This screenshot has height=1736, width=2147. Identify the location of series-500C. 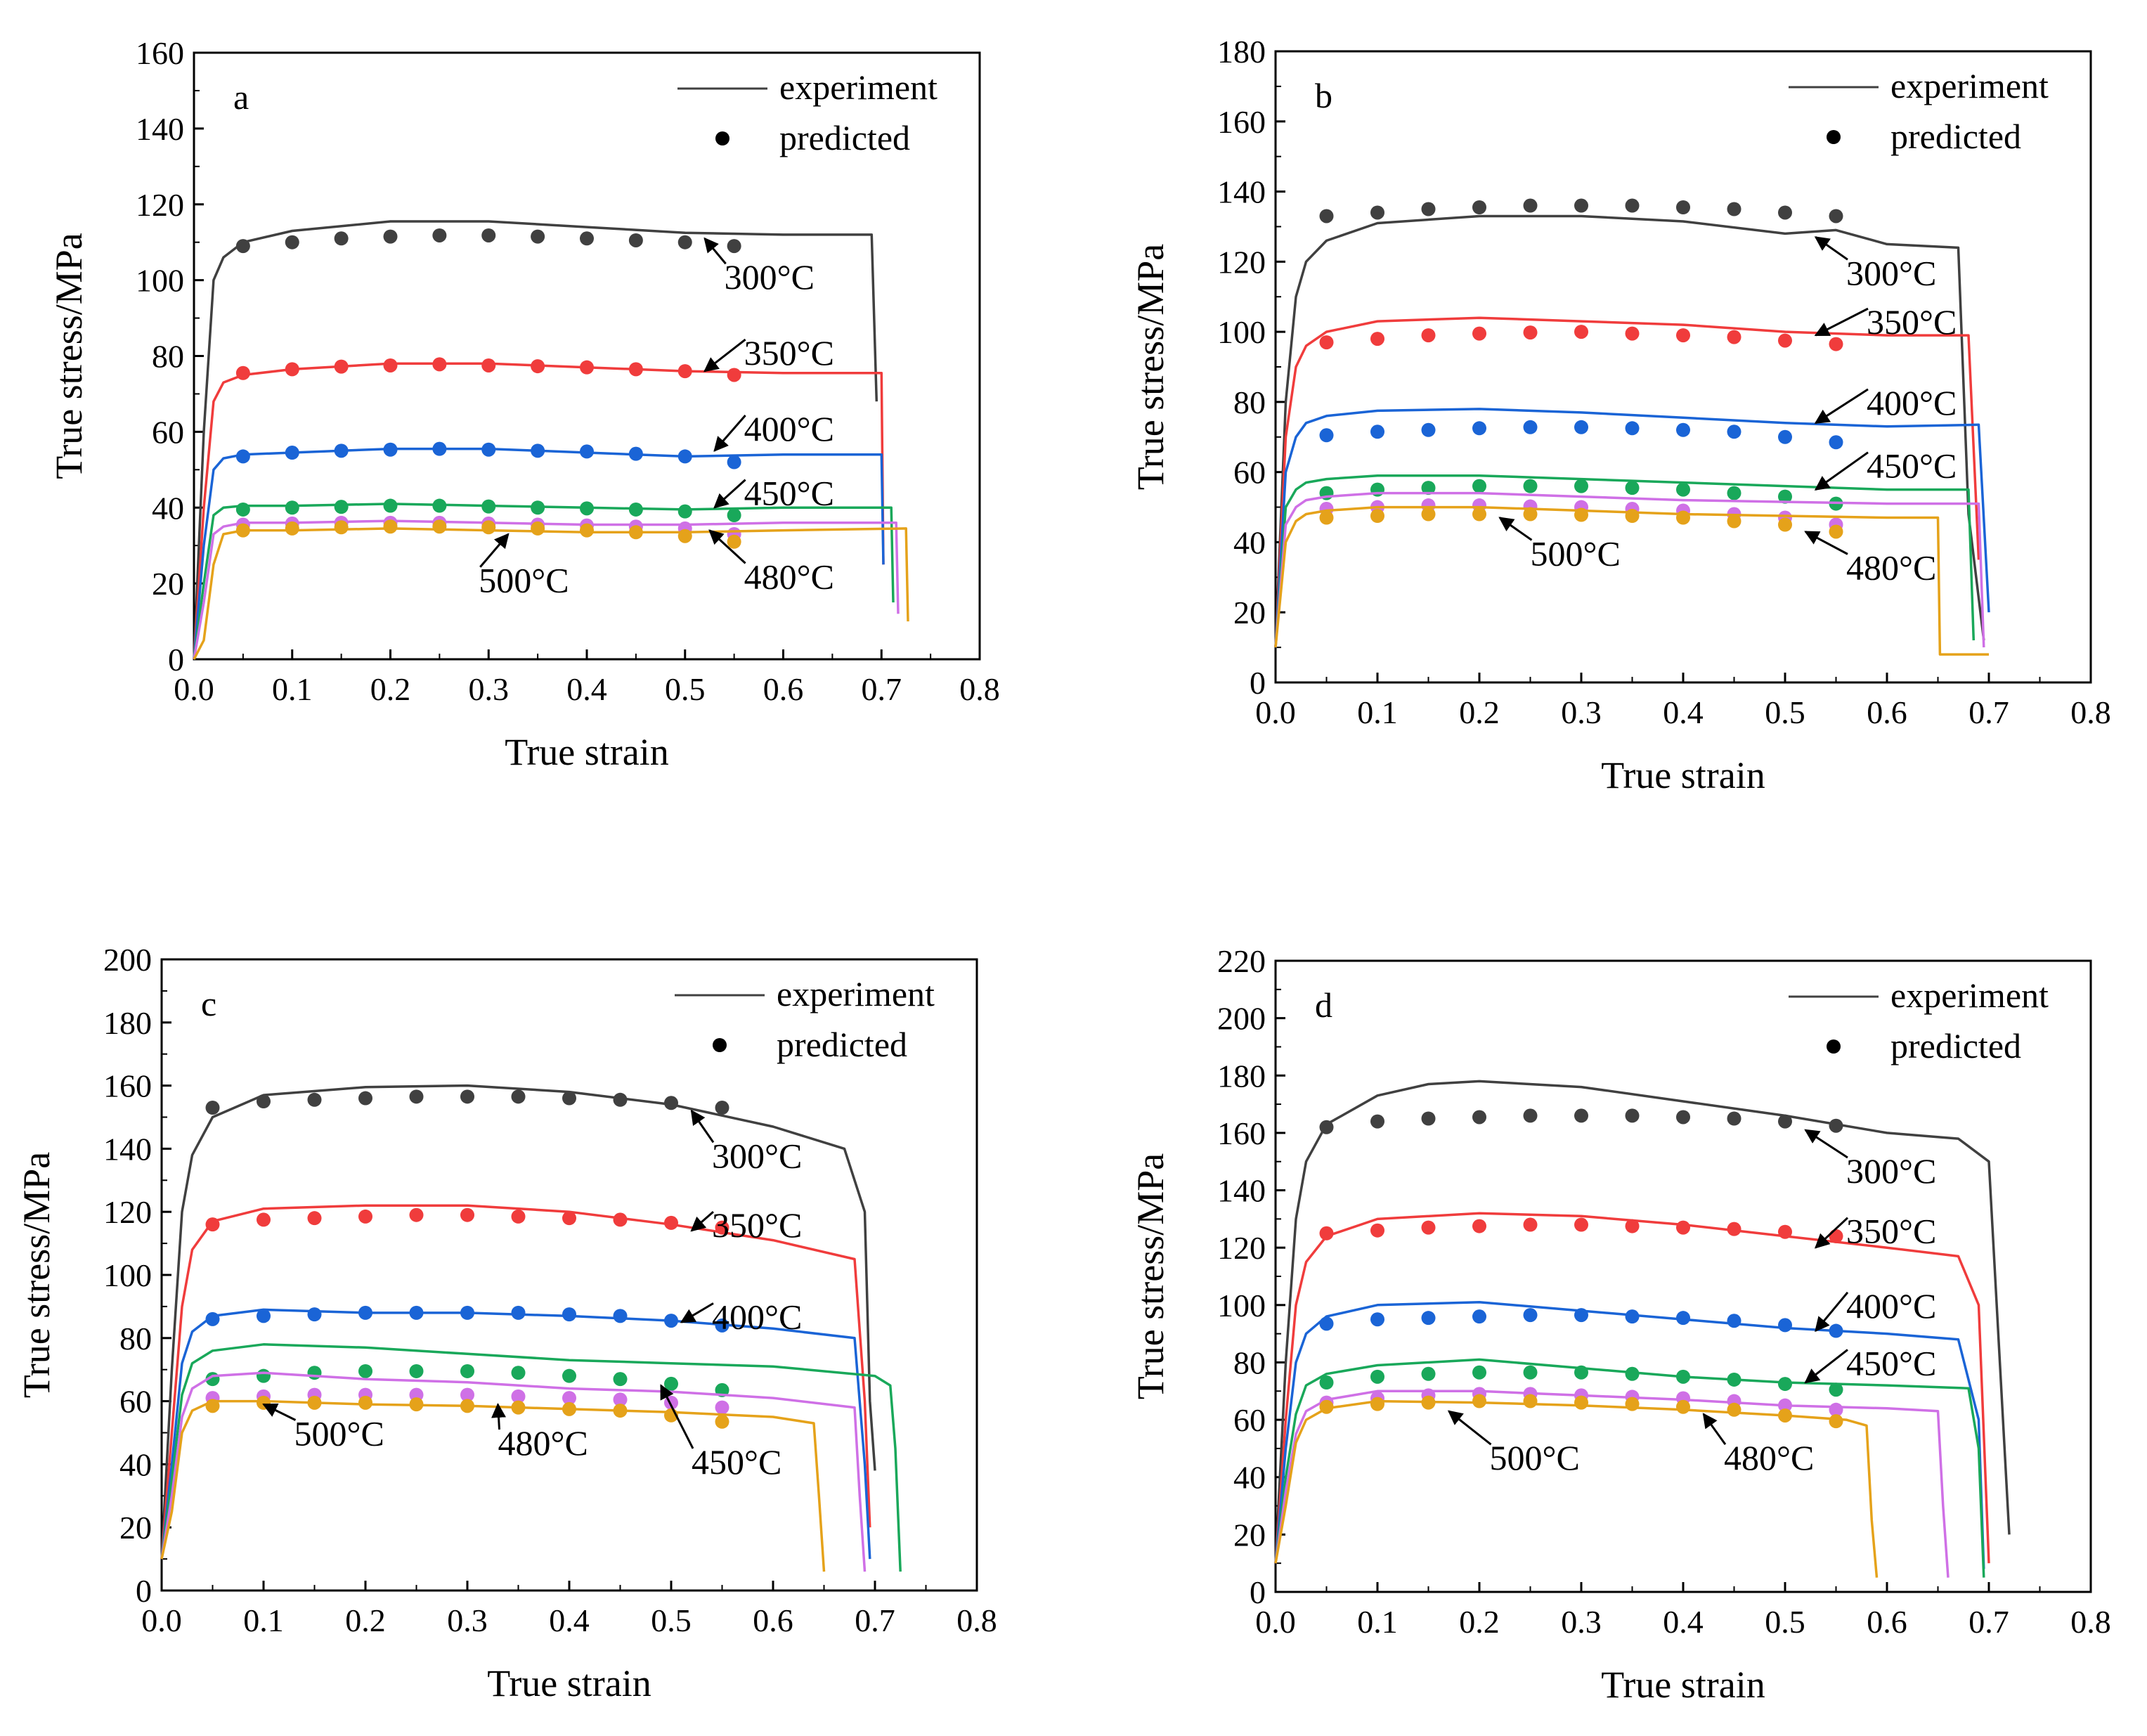
(1631, 580).